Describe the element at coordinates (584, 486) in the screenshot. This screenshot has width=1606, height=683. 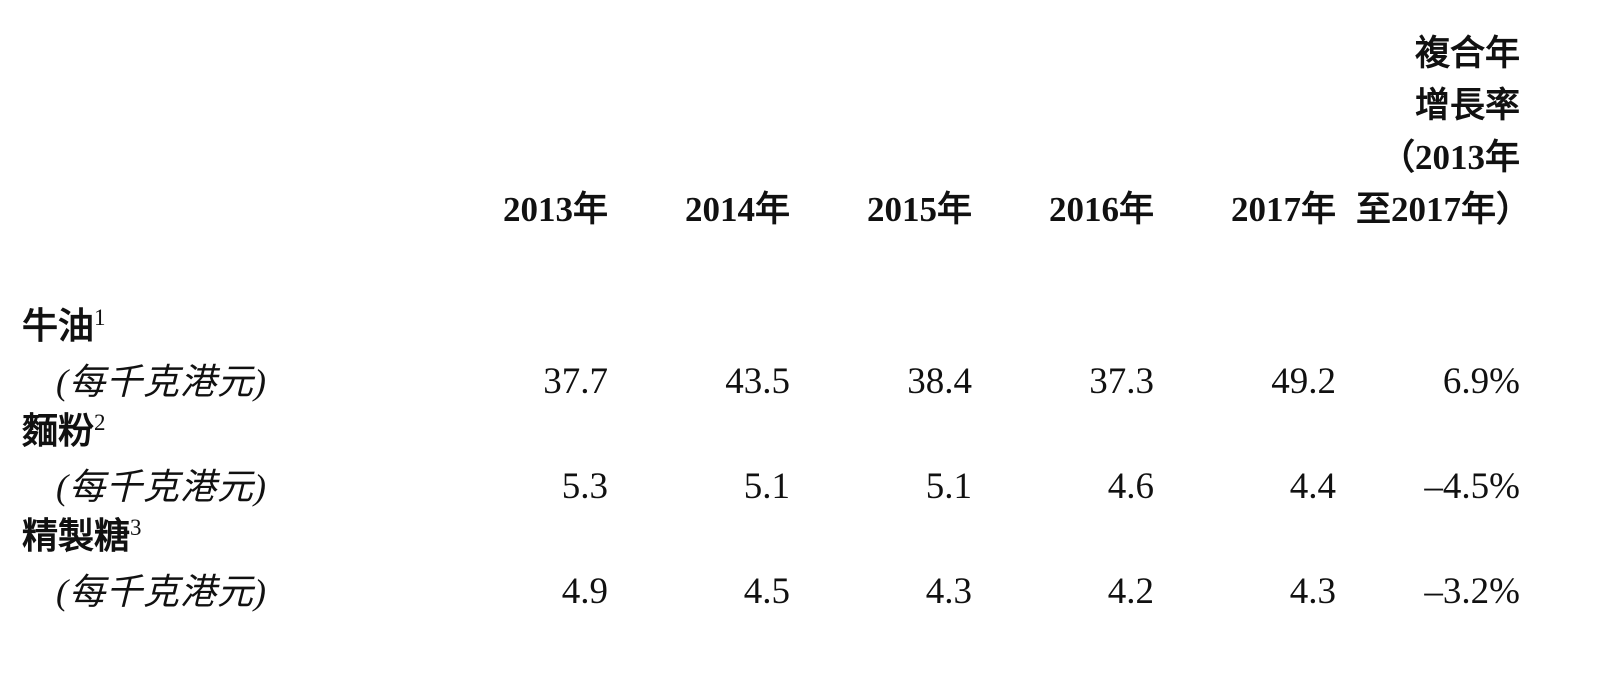
I see `table-cell: 5.3` at that location.